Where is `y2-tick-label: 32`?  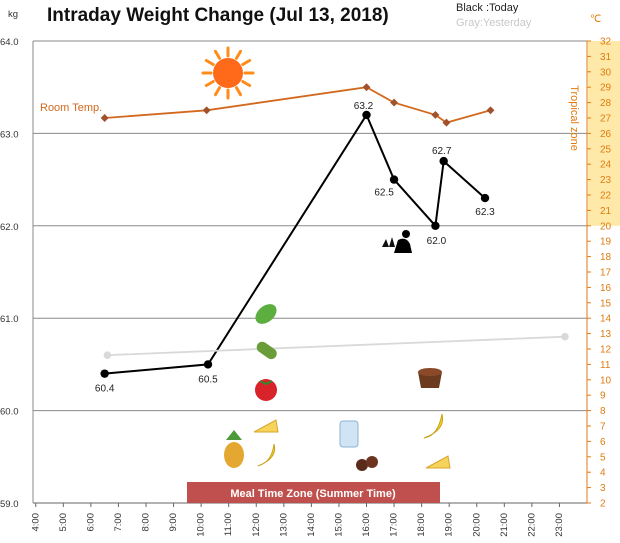
y2-tick-label: 32 is located at coordinates (606, 42).